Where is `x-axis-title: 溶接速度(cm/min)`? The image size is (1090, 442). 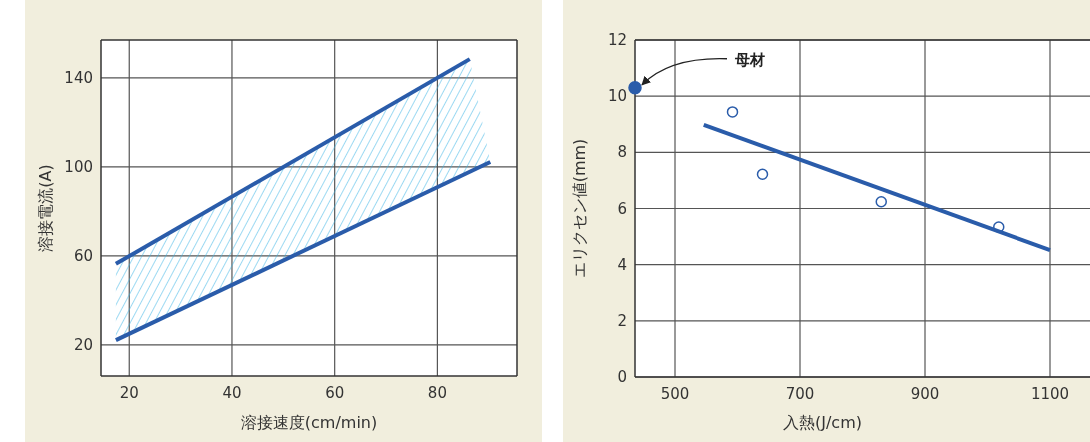 x-axis-title: 溶接速度(cm/min) is located at coordinates (309, 422).